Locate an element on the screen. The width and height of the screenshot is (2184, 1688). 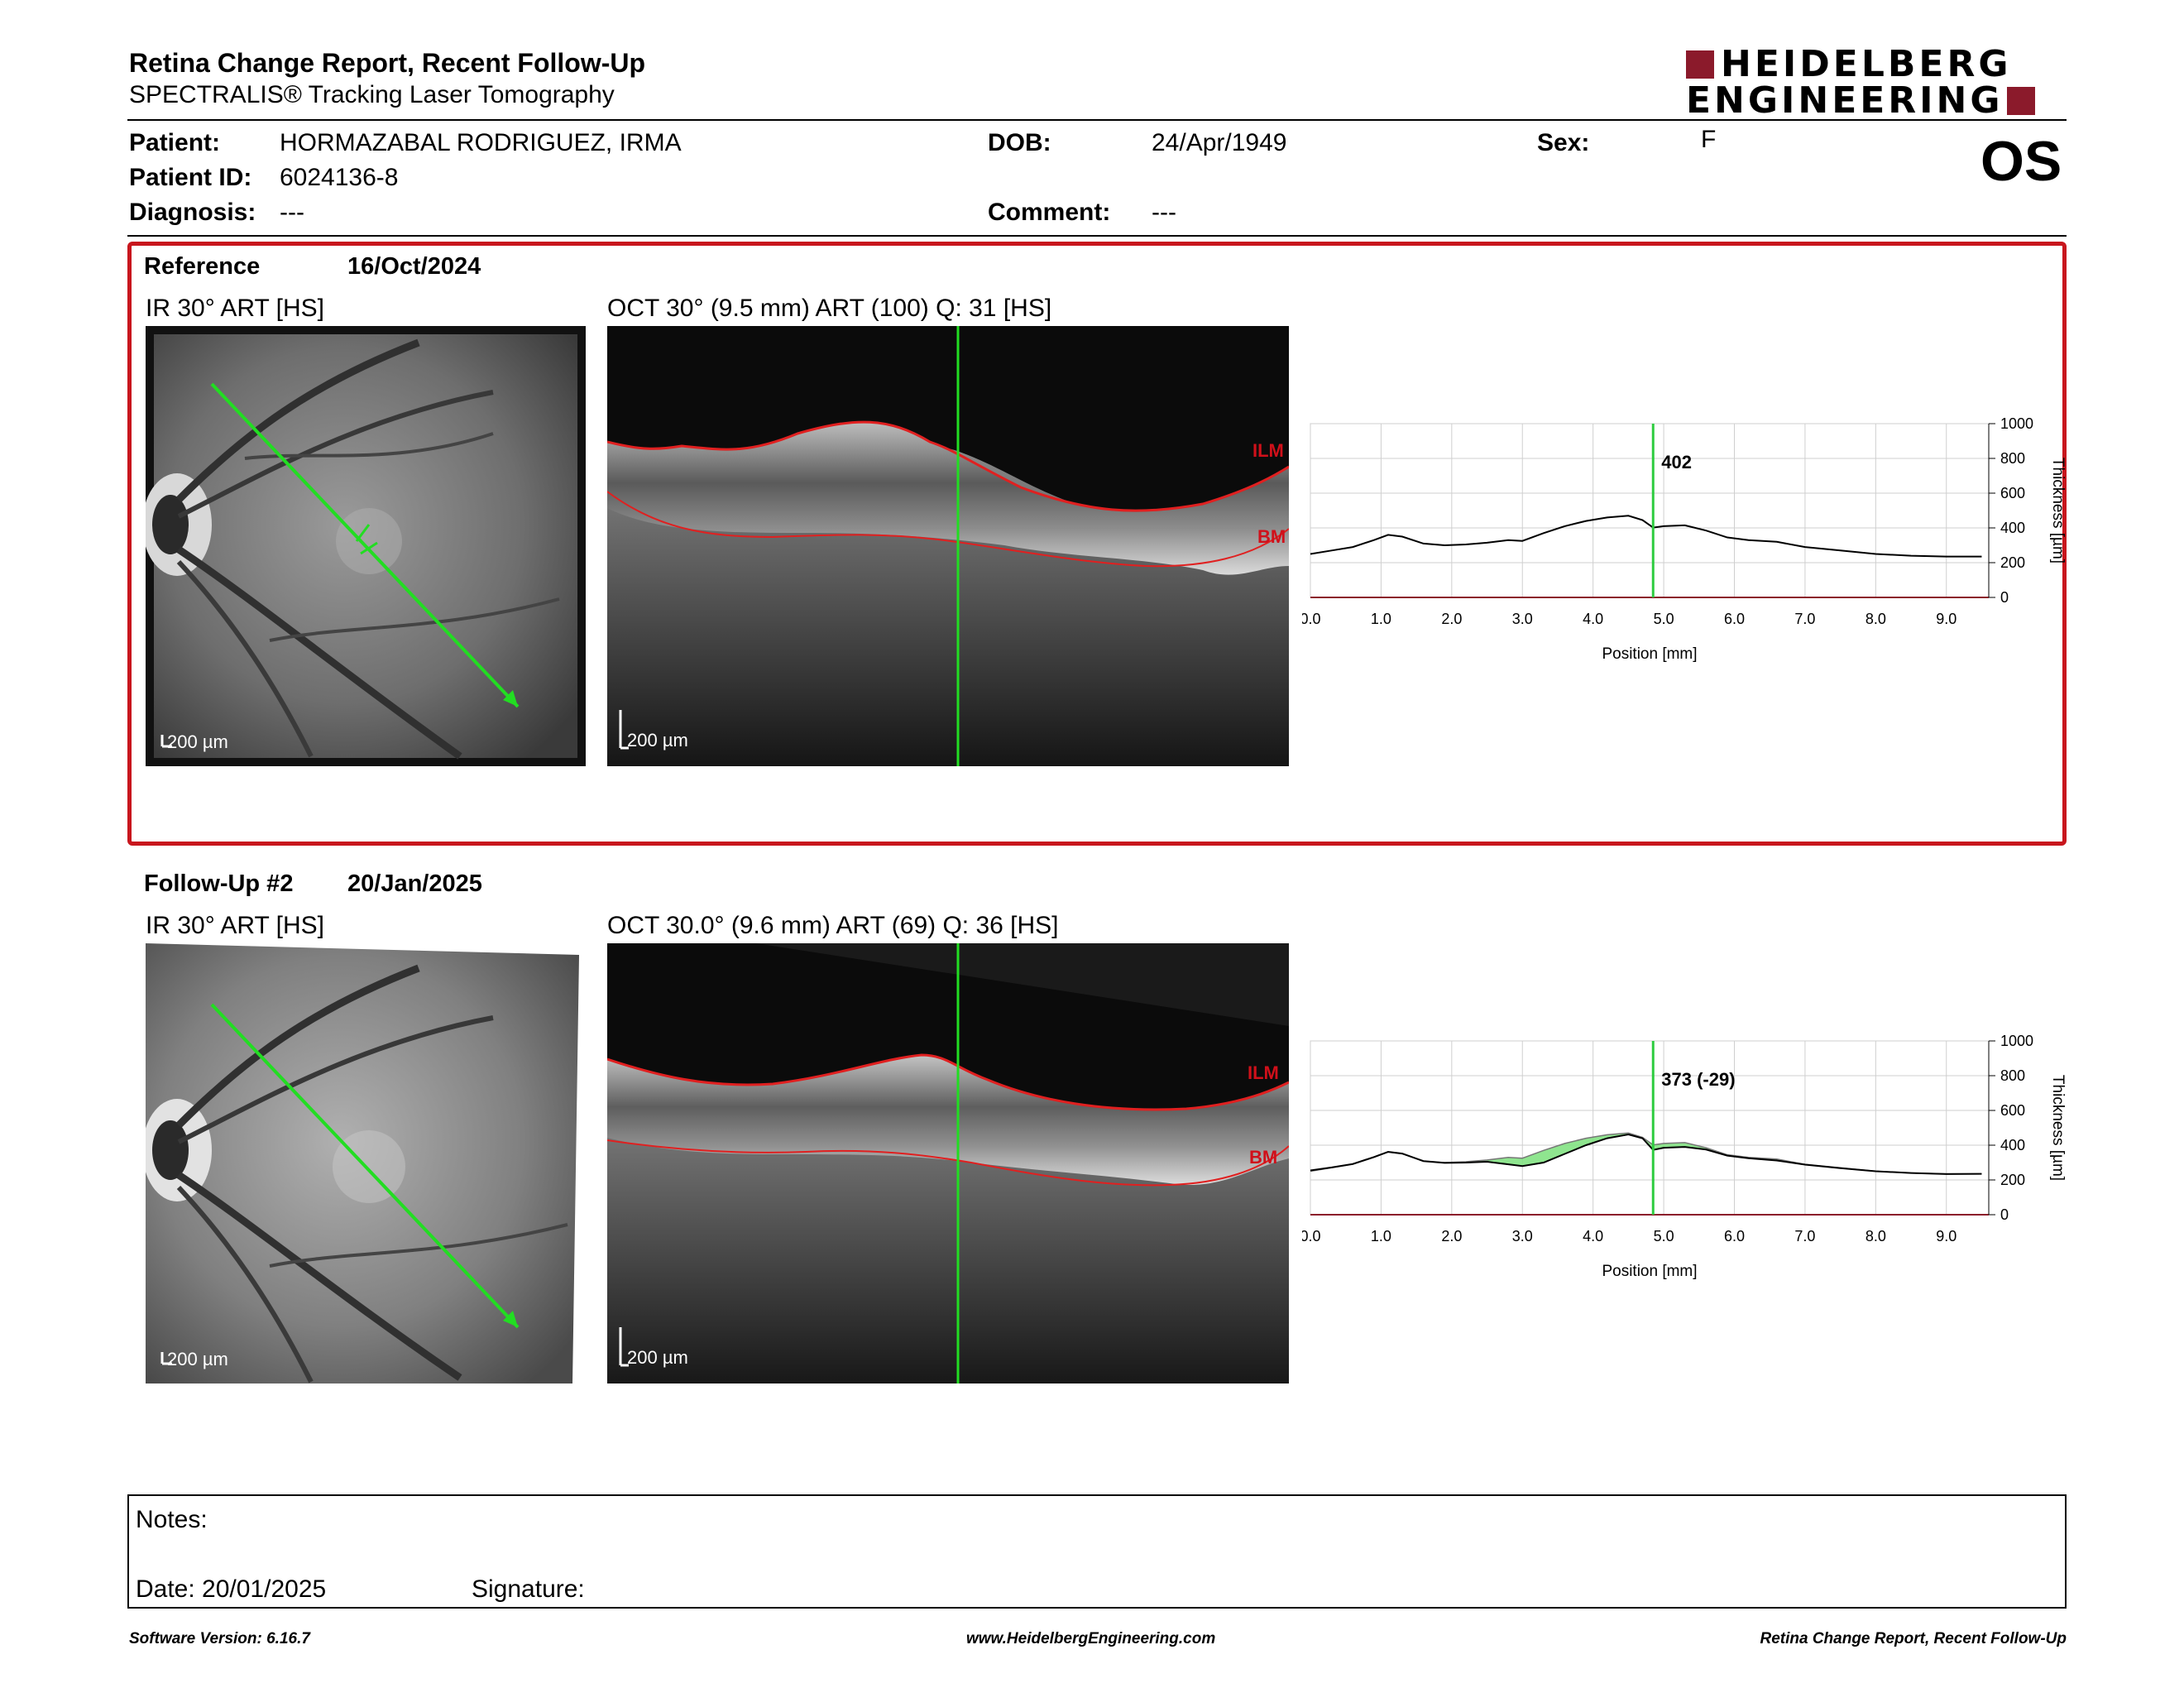
diagnosis-value: --- is located at coordinates (292, 212).